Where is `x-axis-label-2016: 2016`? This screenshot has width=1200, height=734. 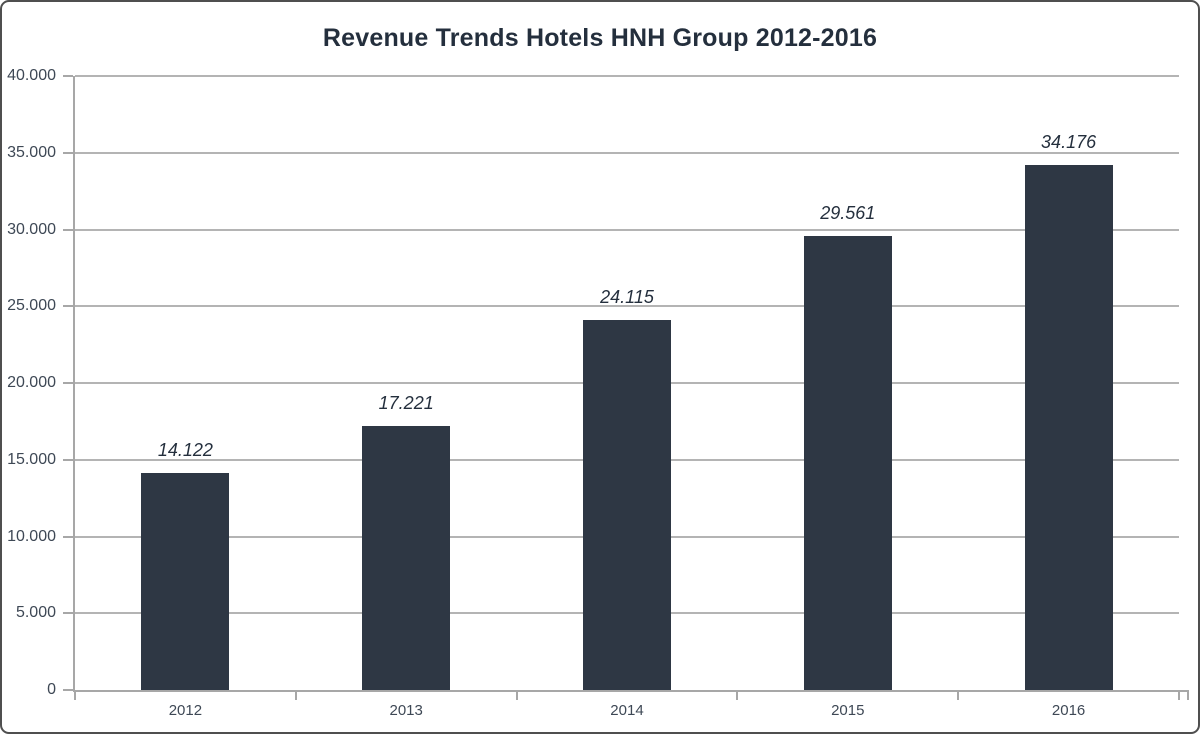 x-axis-label-2016: 2016 is located at coordinates (1068, 710).